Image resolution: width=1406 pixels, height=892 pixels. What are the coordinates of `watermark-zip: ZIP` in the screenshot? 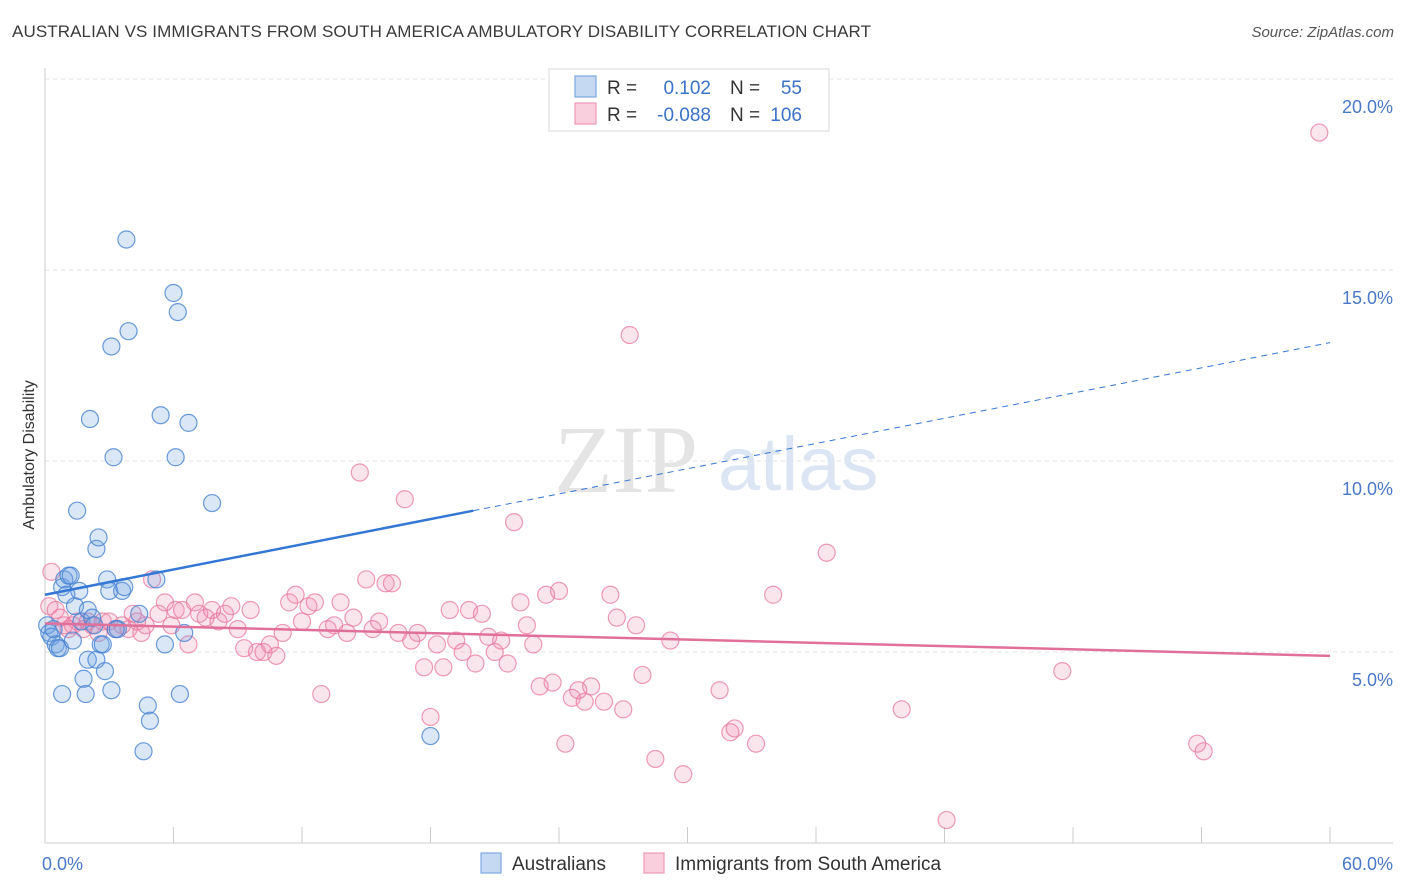 It's located at (626, 459).